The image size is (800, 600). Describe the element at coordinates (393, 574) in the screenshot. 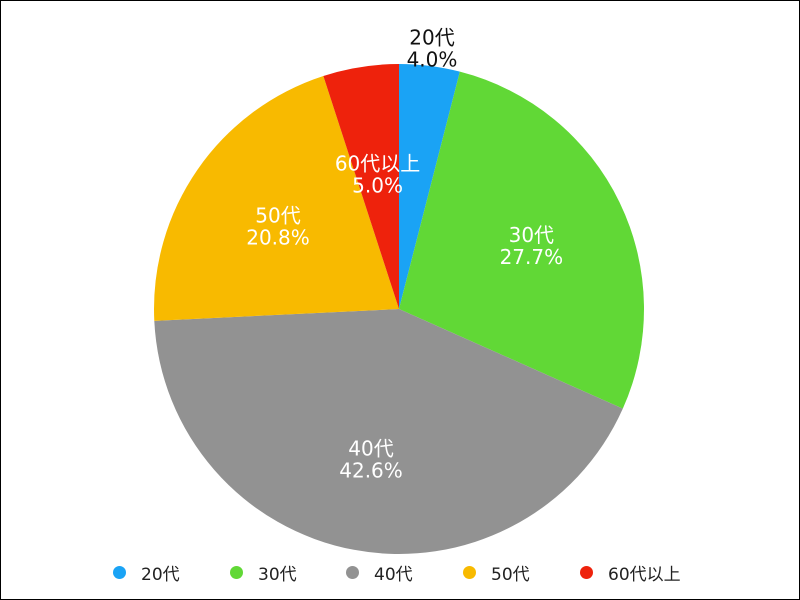

I see `legend-label-40s: 40代` at that location.